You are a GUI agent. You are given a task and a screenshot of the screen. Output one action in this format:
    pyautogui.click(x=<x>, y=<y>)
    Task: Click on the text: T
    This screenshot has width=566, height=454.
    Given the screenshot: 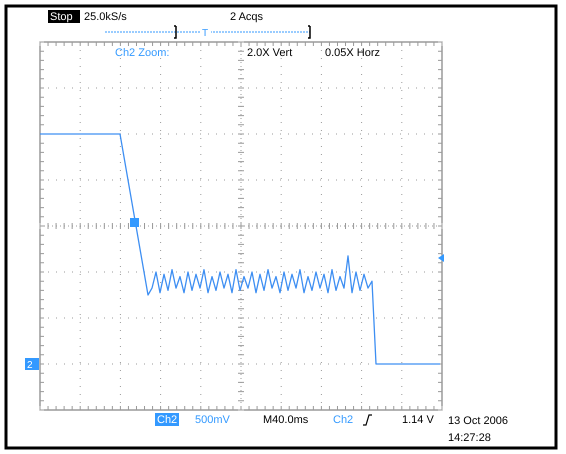 What is the action you would take?
    pyautogui.click(x=205, y=33)
    